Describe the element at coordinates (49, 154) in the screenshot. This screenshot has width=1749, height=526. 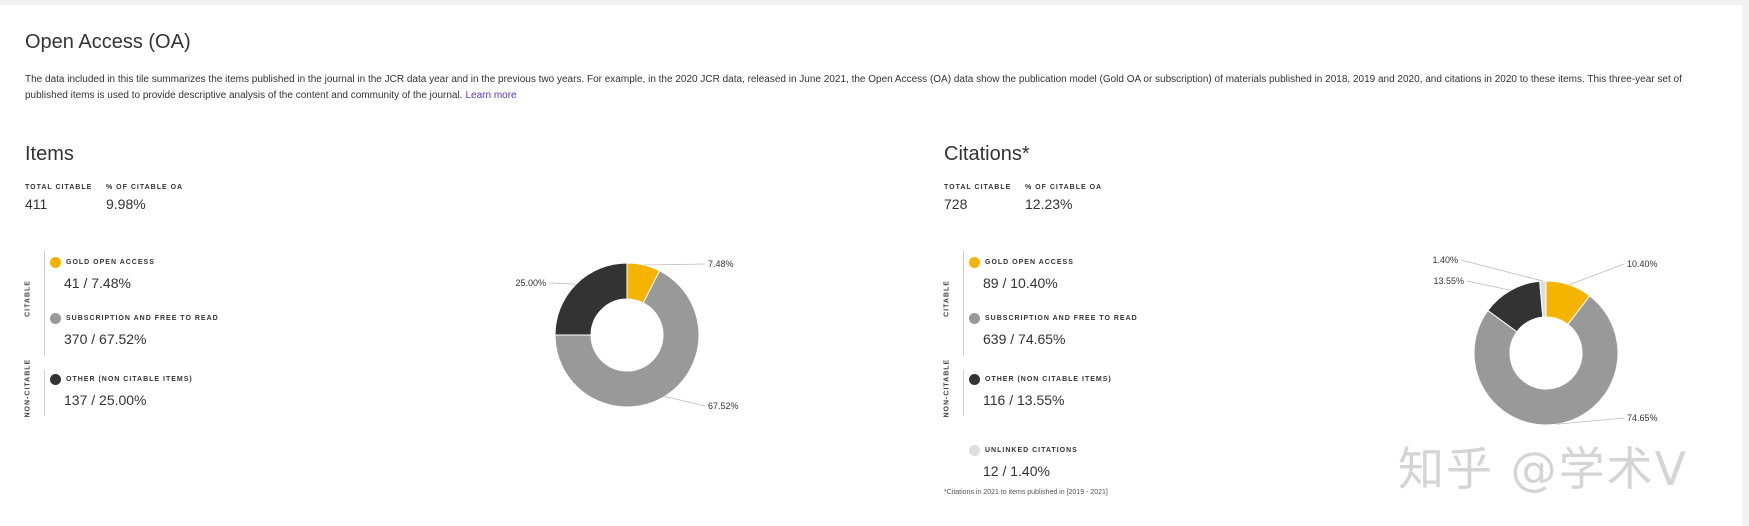
I see `items-title: Items` at that location.